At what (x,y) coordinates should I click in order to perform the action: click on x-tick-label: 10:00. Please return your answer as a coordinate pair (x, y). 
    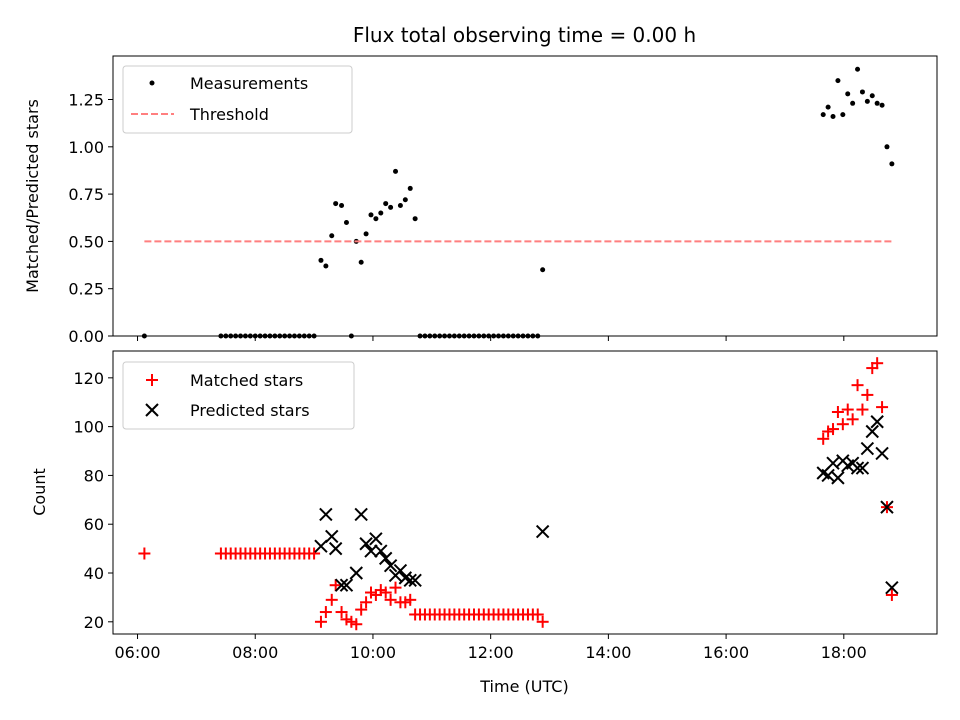
    Looking at the image, I should click on (373, 652).